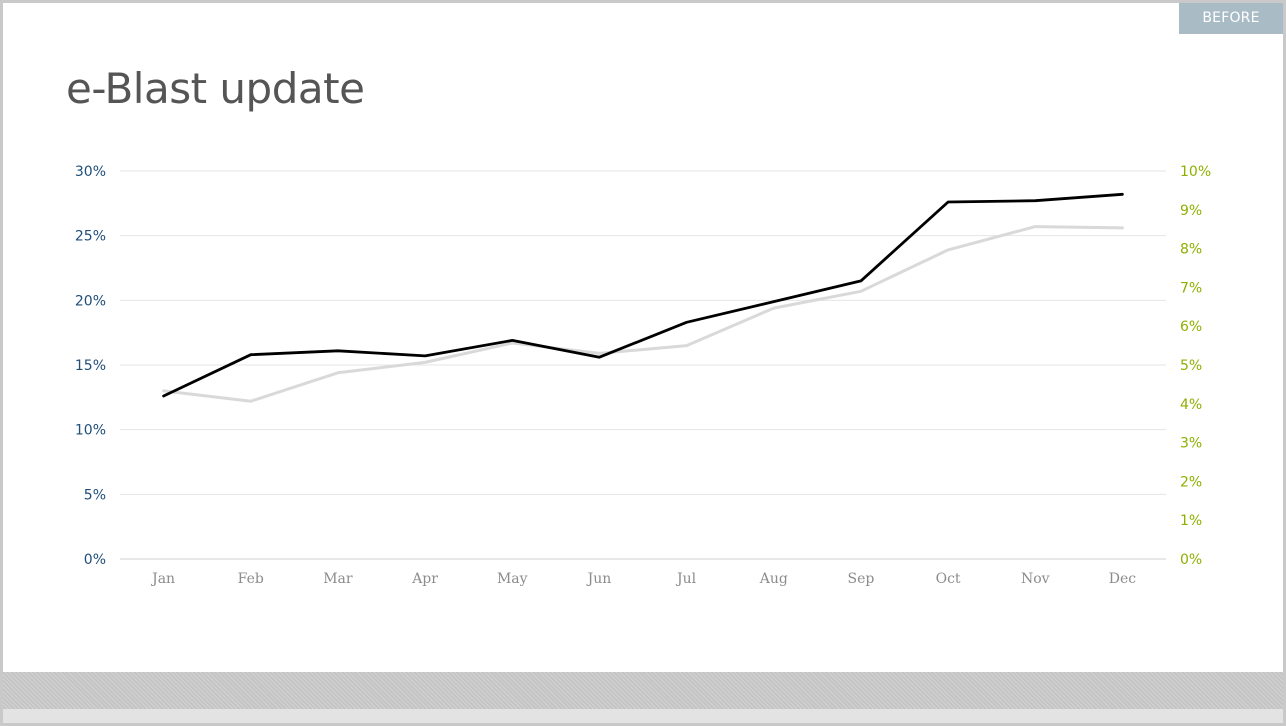  I want to click on x-tick-label: Aug, so click(773, 579).